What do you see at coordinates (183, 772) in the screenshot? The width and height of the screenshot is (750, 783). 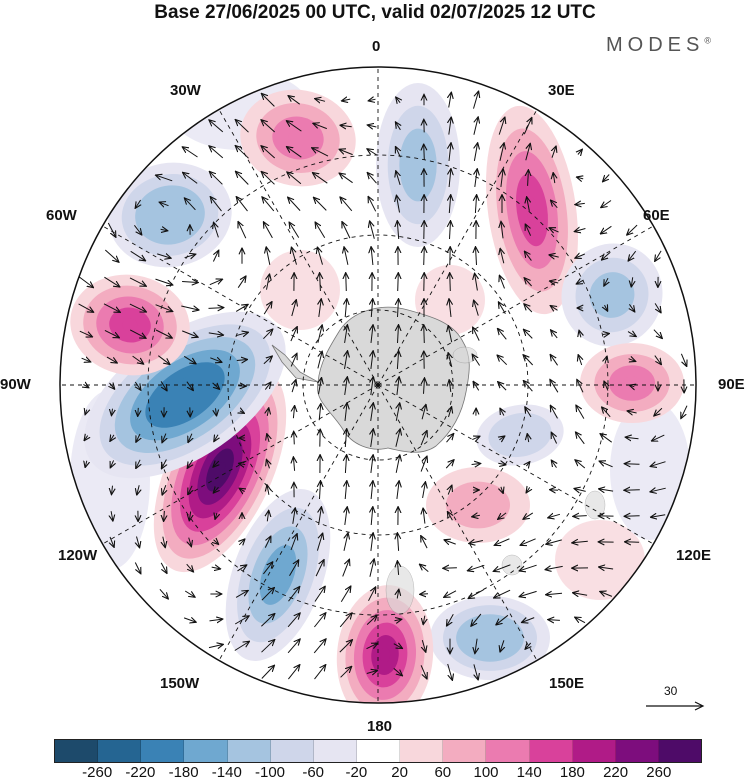 I see `colorbar-tick-label: -180` at bounding box center [183, 772].